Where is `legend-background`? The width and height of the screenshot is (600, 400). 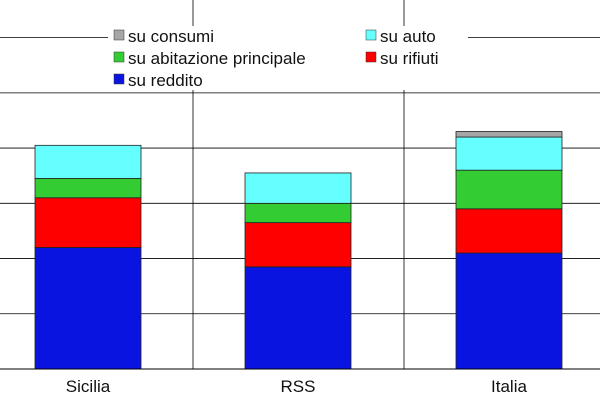
legend-background is located at coordinates (288, 58).